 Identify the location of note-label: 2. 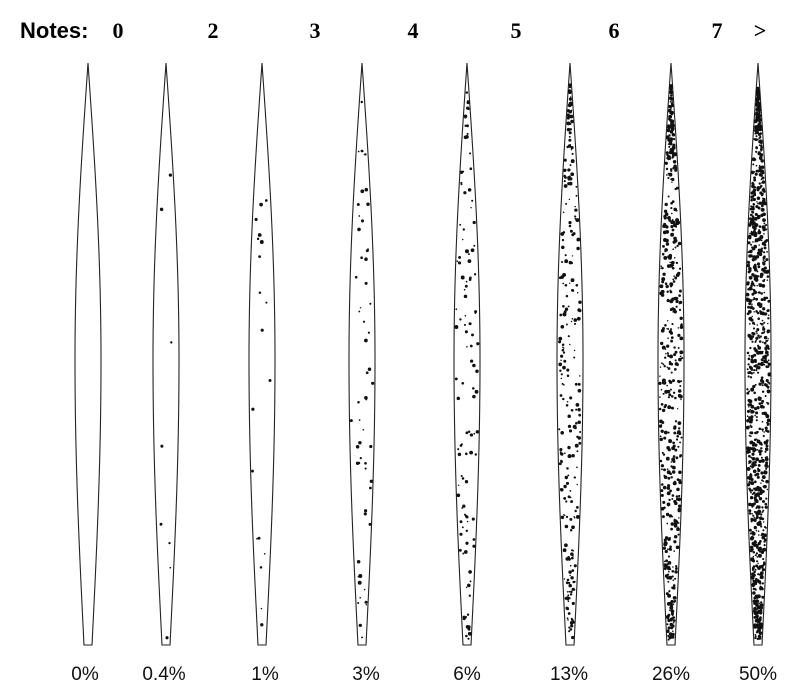
(213, 30).